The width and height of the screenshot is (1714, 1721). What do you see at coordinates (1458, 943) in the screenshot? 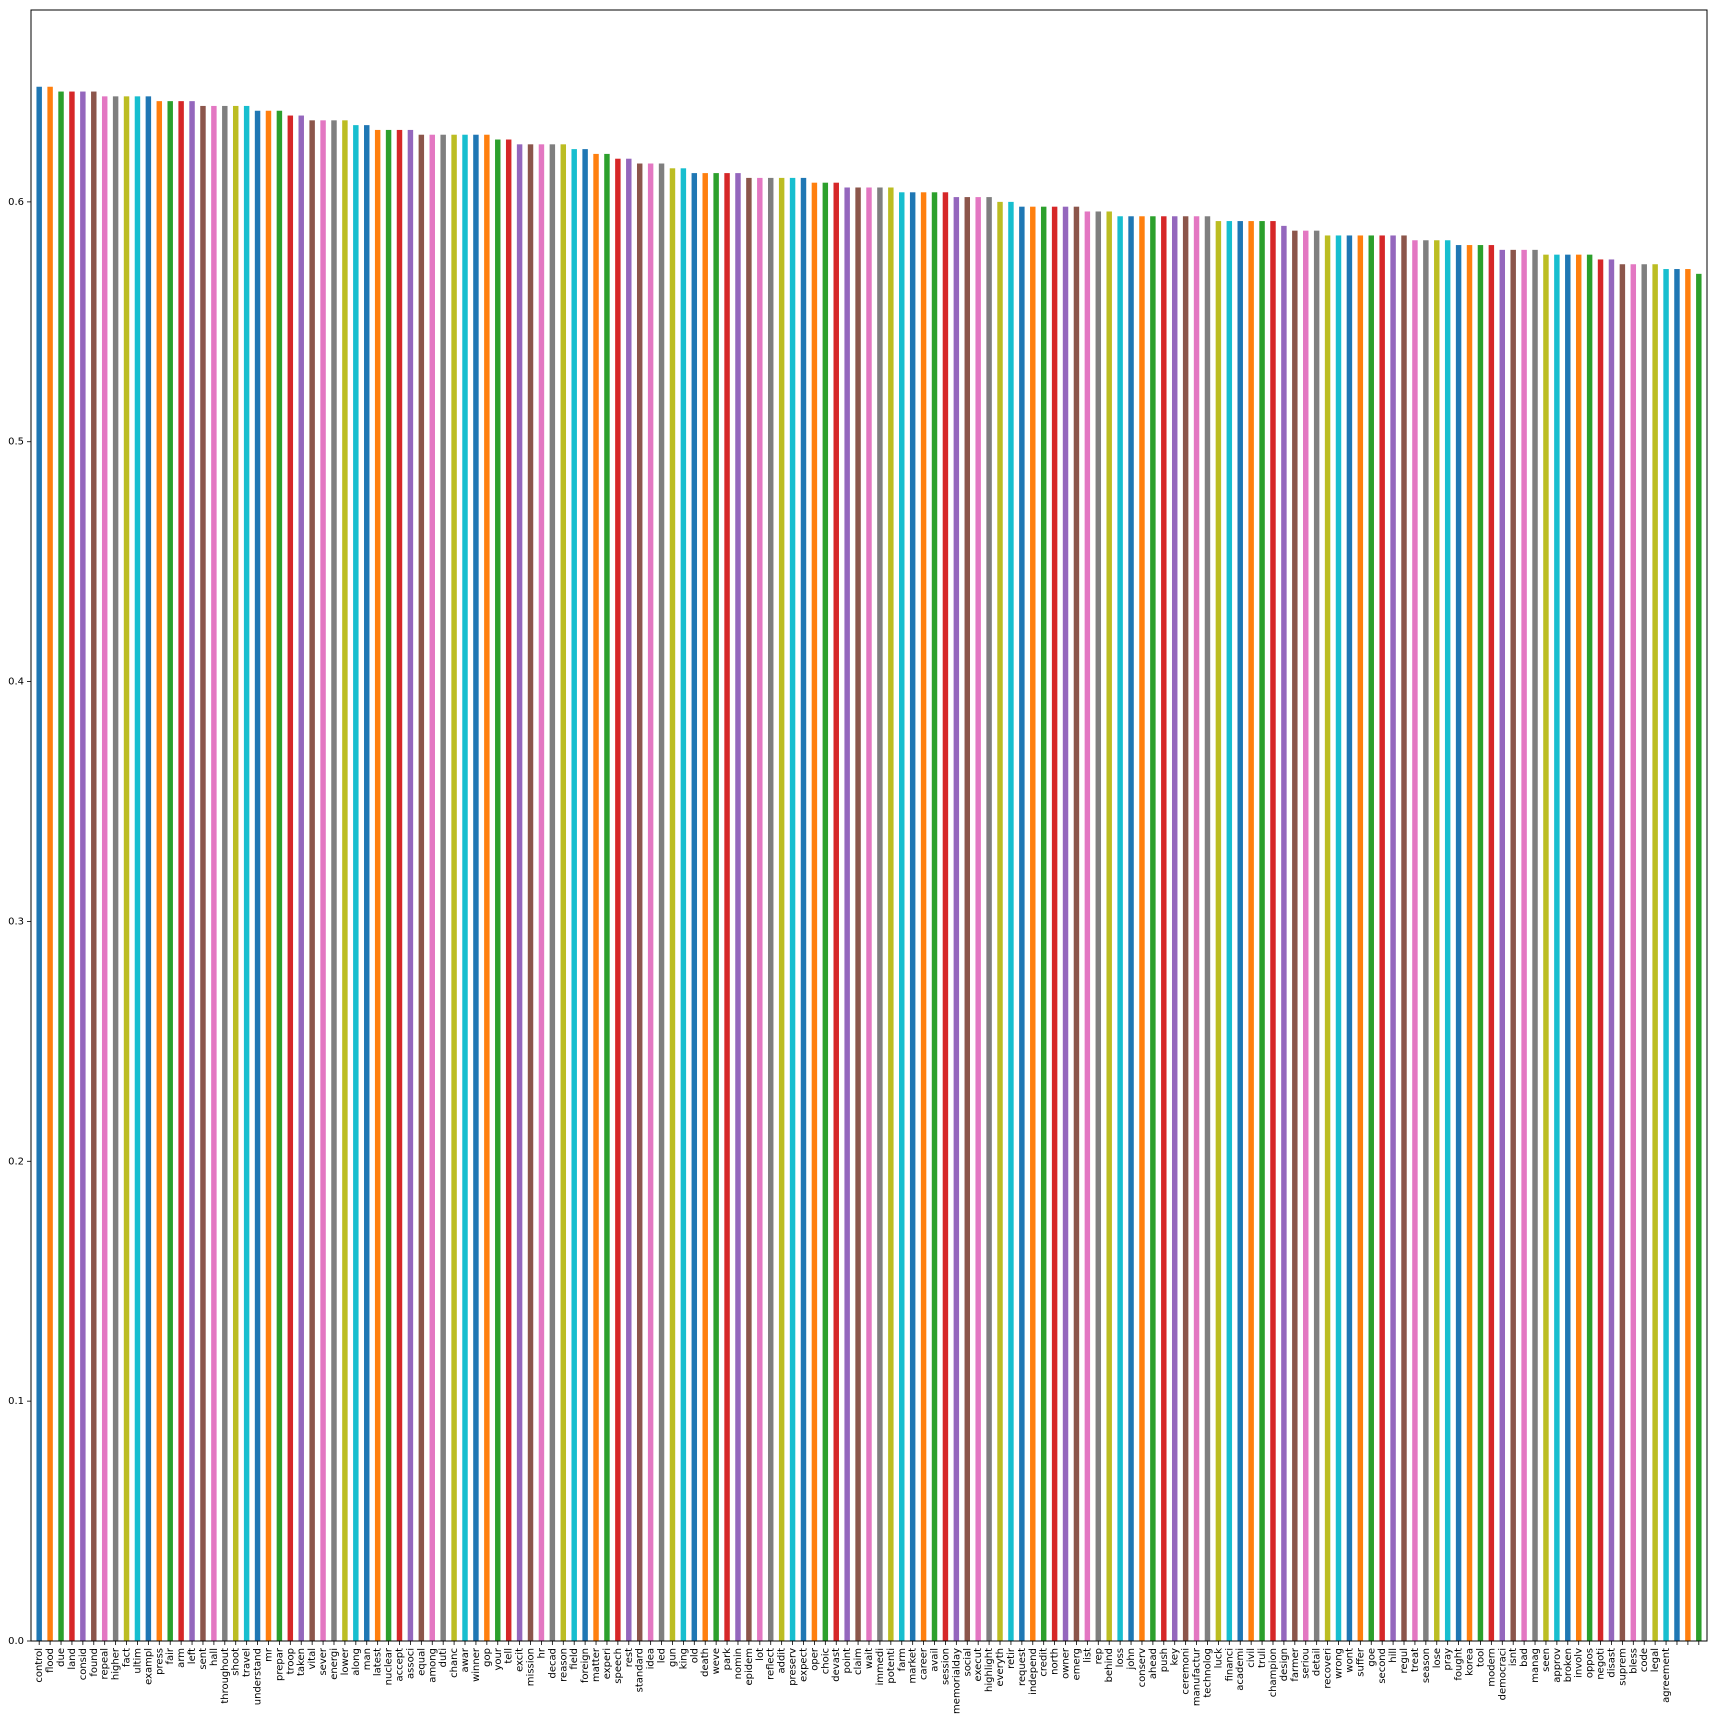
I see `bar-fought` at bounding box center [1458, 943].